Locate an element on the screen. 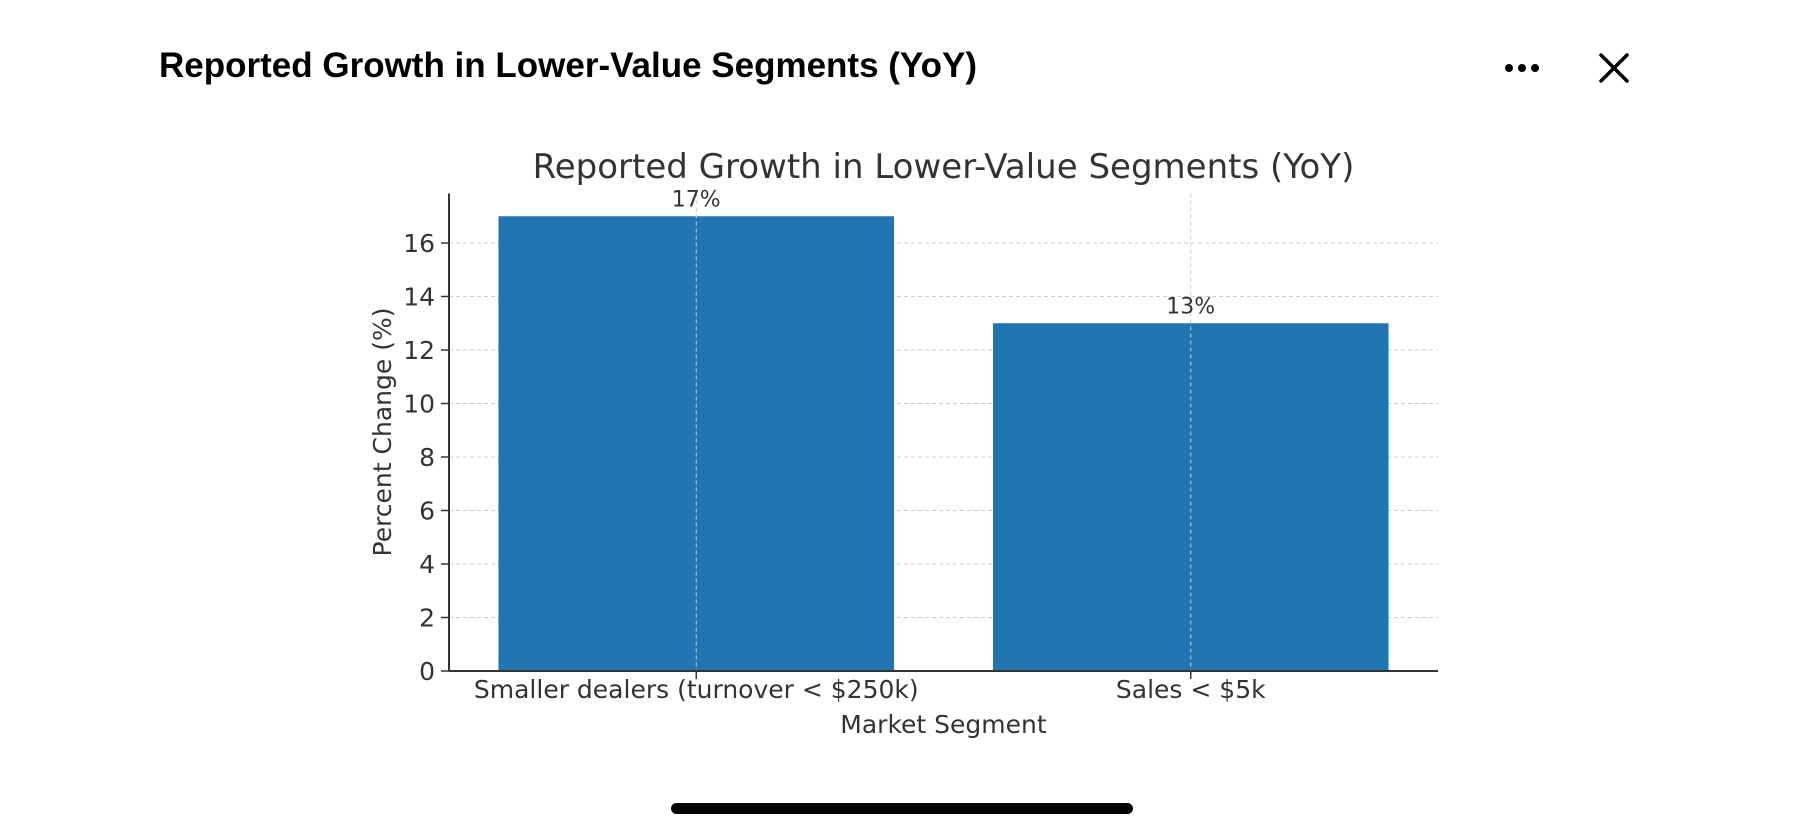 The height and width of the screenshot is (831, 1800). y-tick-label: 16 is located at coordinates (419, 243).